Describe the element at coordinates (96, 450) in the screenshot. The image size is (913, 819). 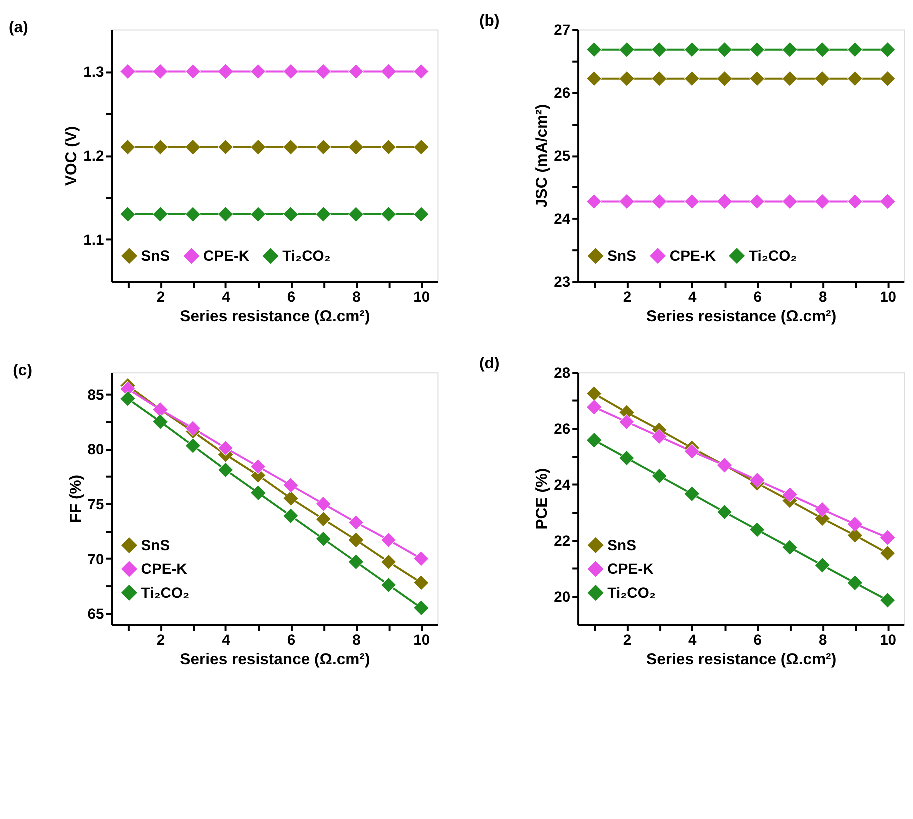
I see `y-tick-label: 80` at that location.